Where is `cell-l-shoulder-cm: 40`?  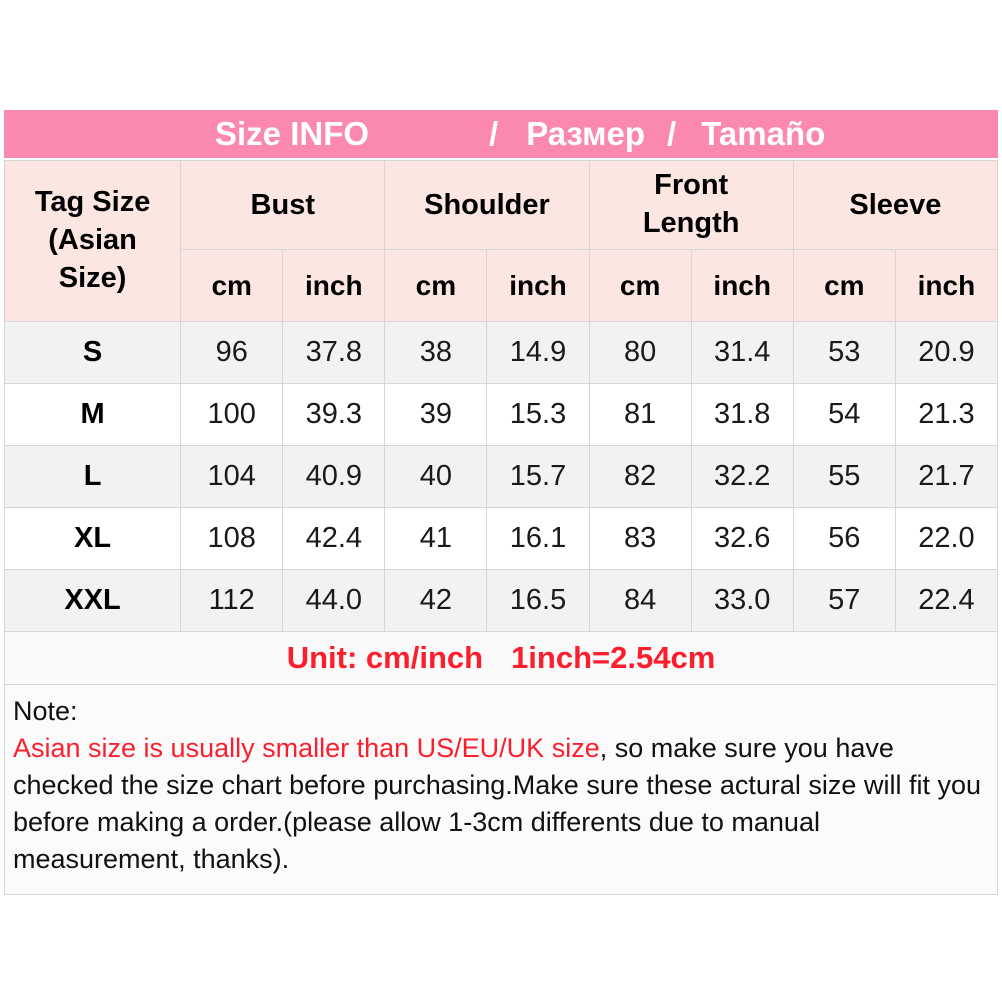 cell-l-shoulder-cm: 40 is located at coordinates (436, 476).